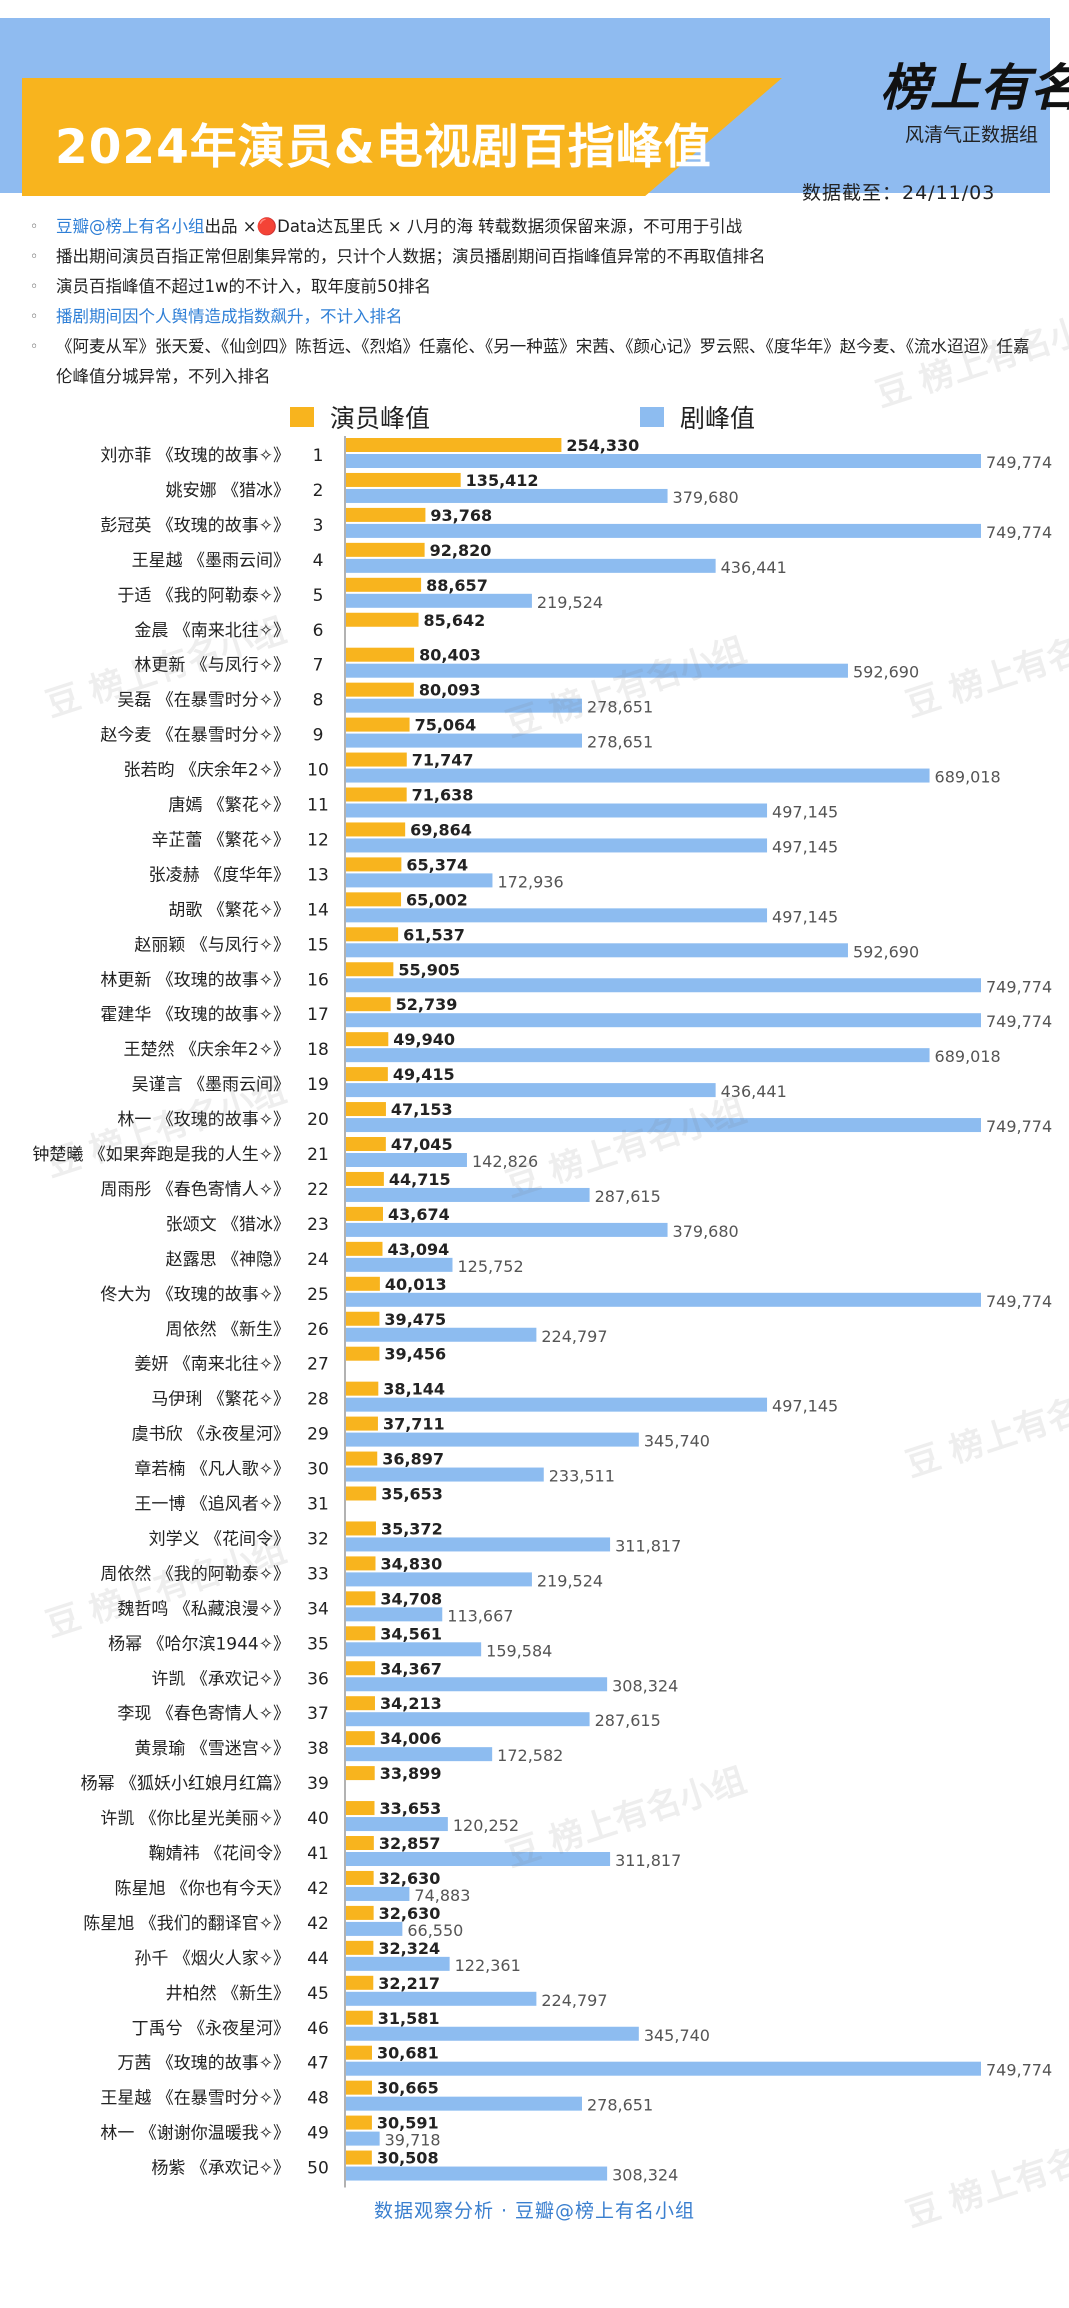 Image resolution: width=1069 pixels, height=2308 pixels. Describe the element at coordinates (408, 2088) in the screenshot. I see `data-label-actor: 30,665` at that location.